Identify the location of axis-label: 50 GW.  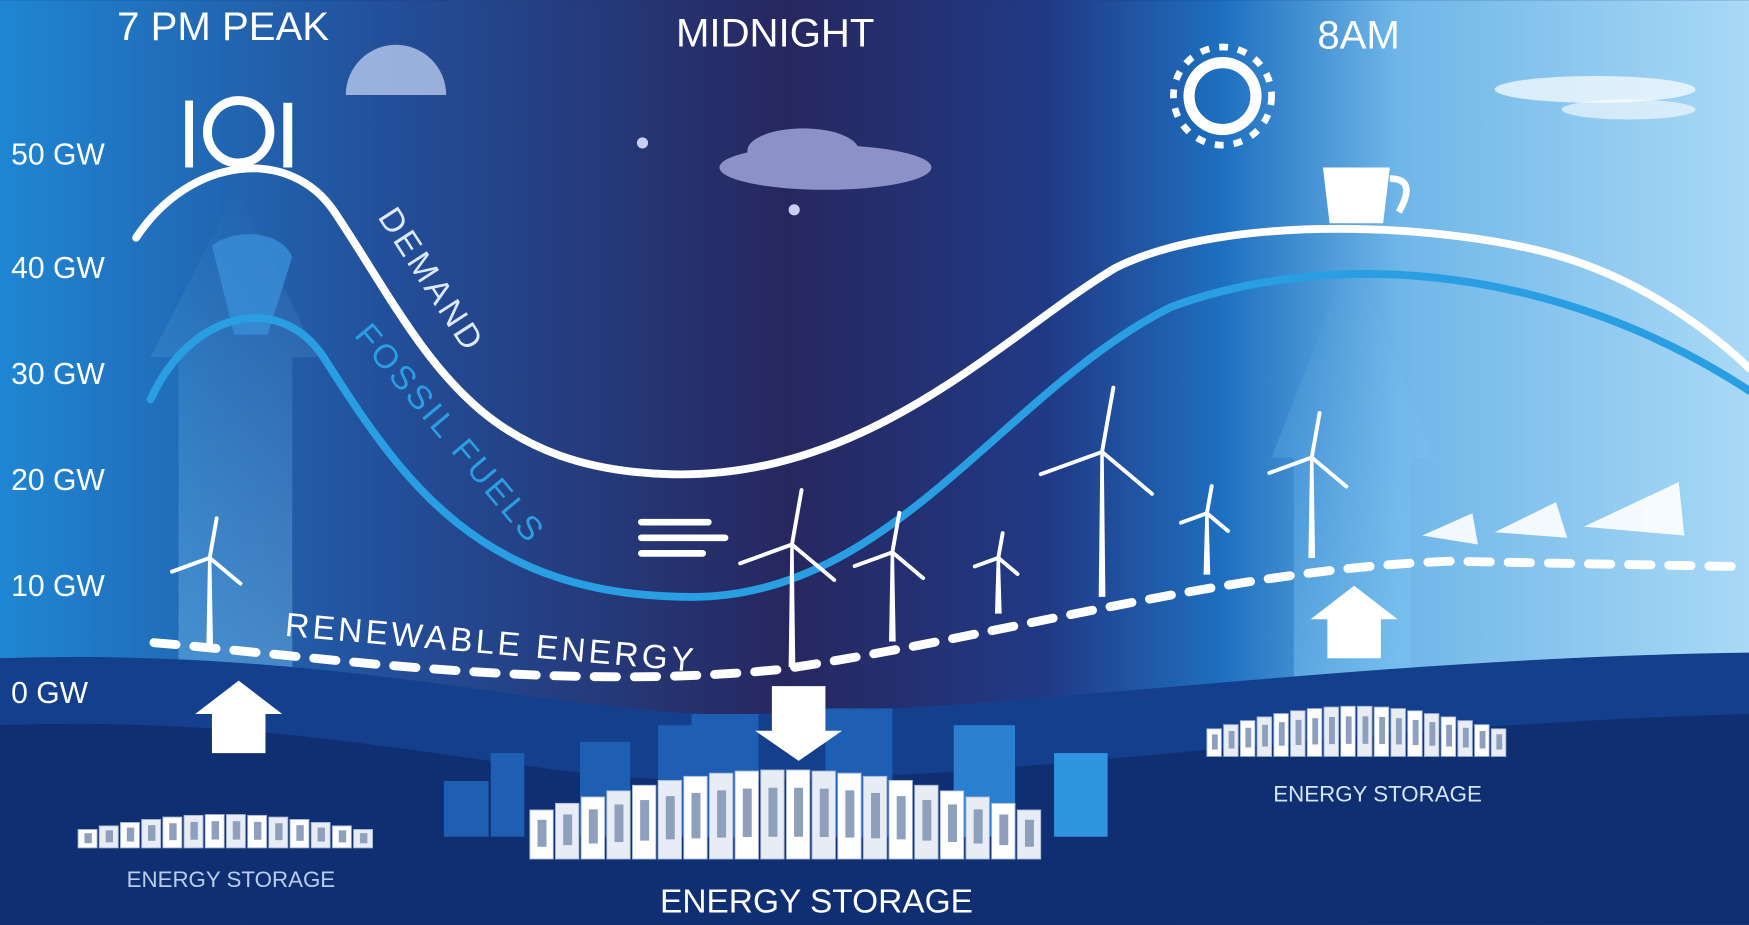
(58, 154).